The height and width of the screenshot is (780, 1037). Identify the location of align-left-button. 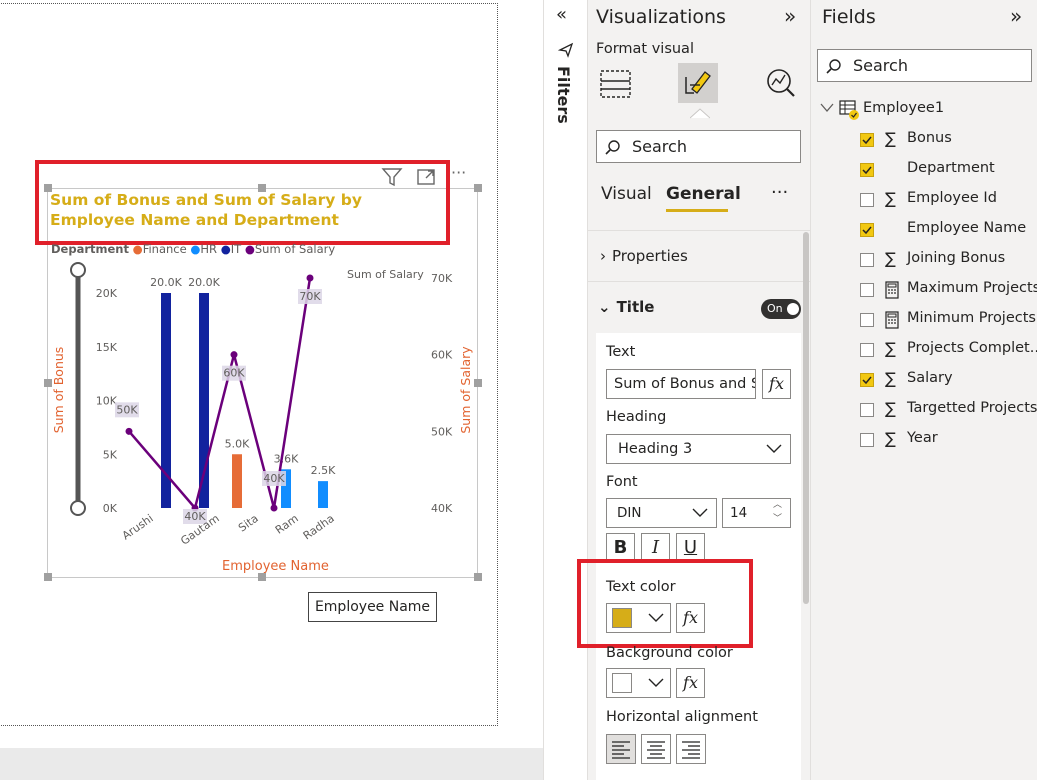
(621, 749).